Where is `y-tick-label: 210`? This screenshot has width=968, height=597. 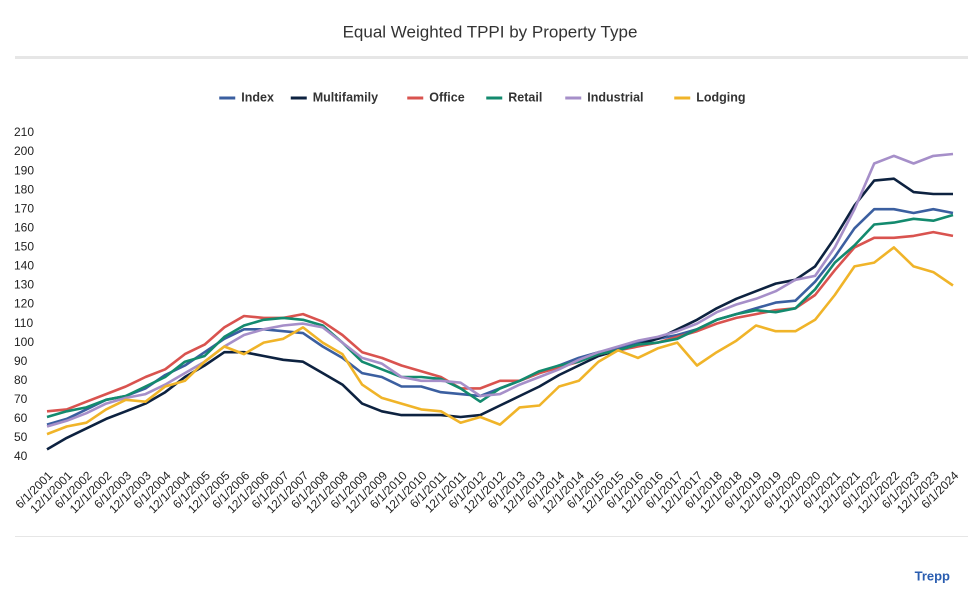
y-tick-label: 210 is located at coordinates (24, 132).